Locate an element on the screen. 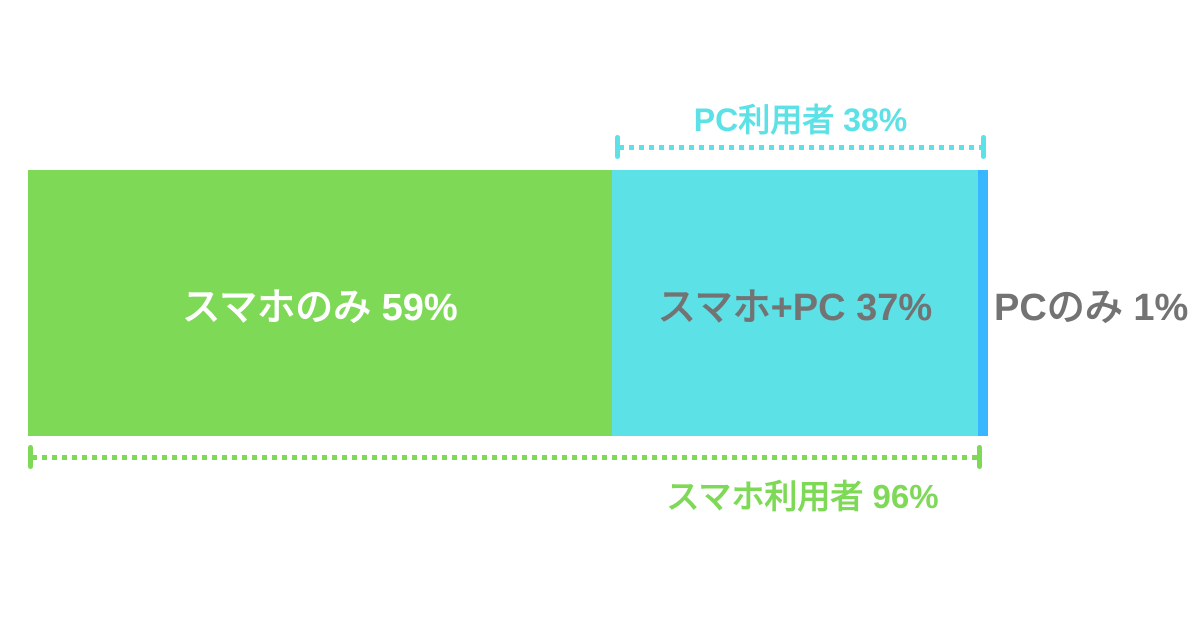 The image size is (1200, 630). smartphone-users-bracket-label: スマホ利用者 96% is located at coordinates (802, 496).